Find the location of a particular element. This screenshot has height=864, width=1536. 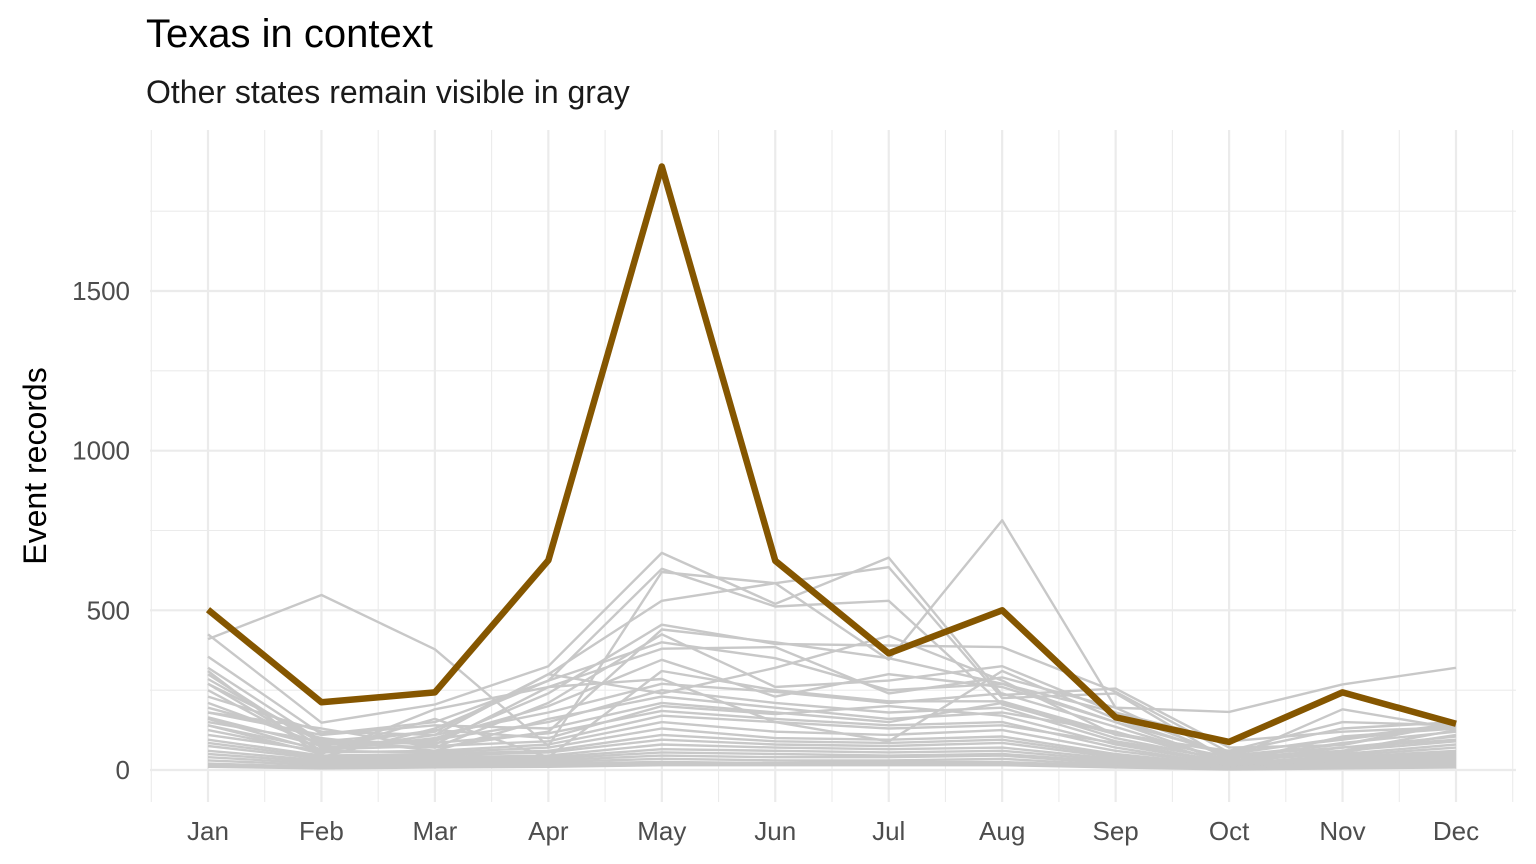

y-tick-label: 1500 is located at coordinates (101, 291).